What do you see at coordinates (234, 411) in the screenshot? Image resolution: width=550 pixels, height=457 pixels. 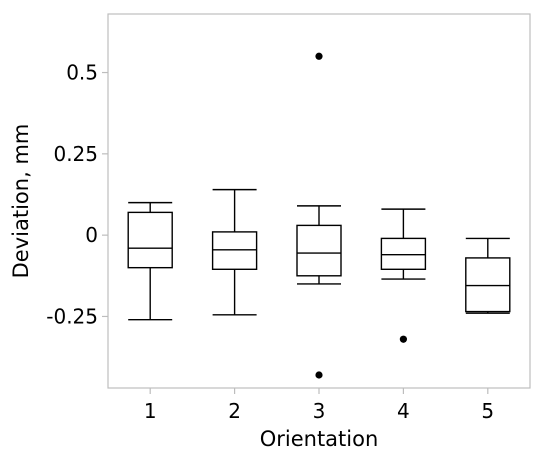 I see `x-tick-label: 2` at bounding box center [234, 411].